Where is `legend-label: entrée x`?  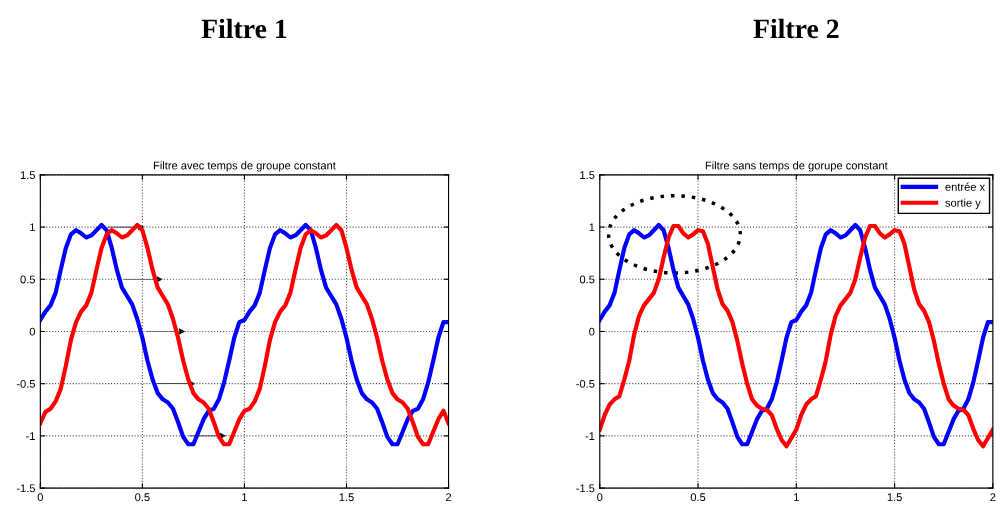
legend-label: entrée x is located at coordinates (965, 186).